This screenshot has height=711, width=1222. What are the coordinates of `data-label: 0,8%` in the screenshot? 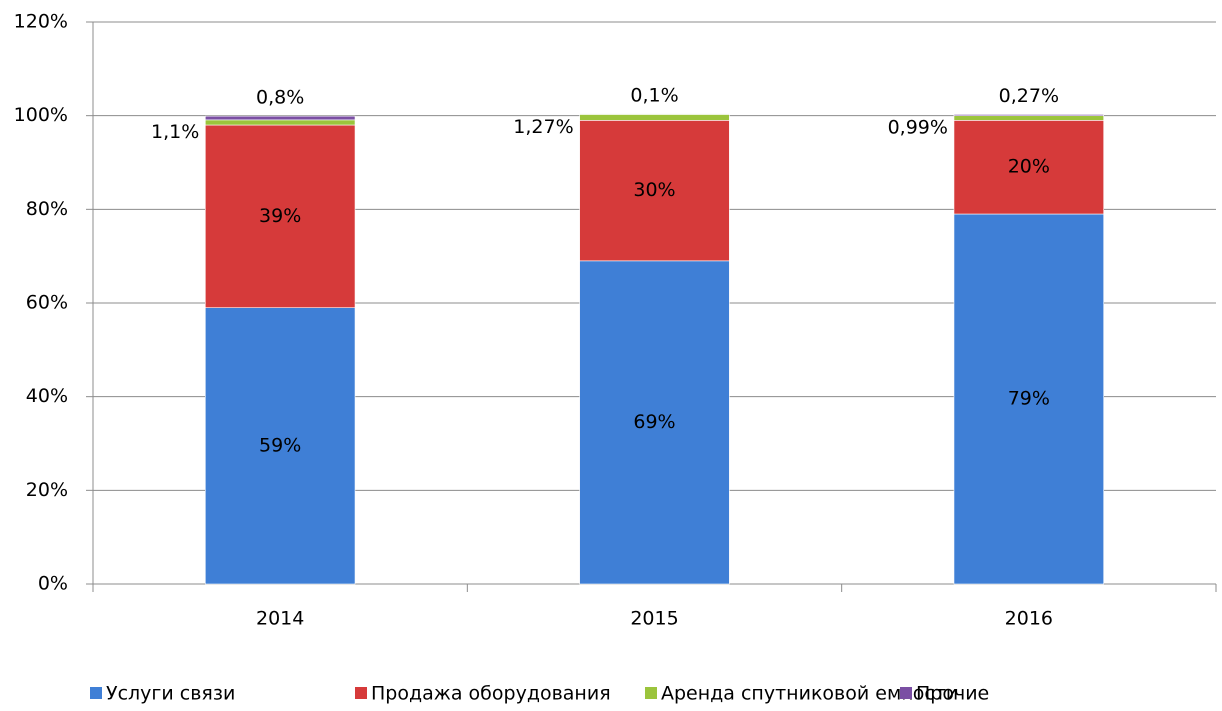 It's located at (280, 98).